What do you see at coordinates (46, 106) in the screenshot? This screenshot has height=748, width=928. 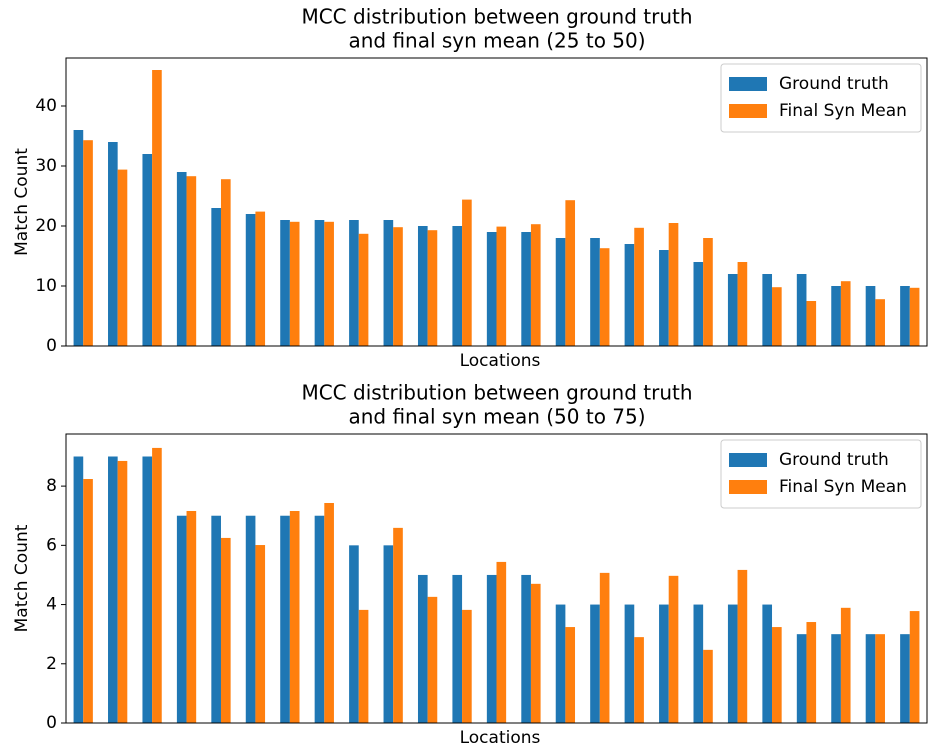 I see `y-tick-label: 40` at bounding box center [46, 106].